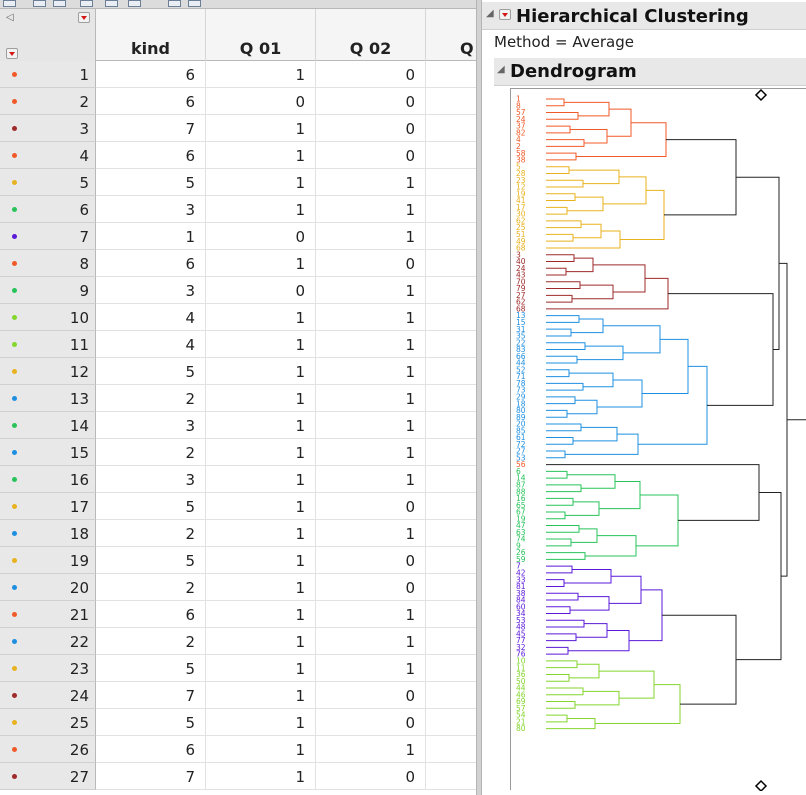 Image resolution: width=806 pixels, height=795 pixels. What do you see at coordinates (521, 390) in the screenshot?
I see `dendrogram-leaf-label: 73` at bounding box center [521, 390].